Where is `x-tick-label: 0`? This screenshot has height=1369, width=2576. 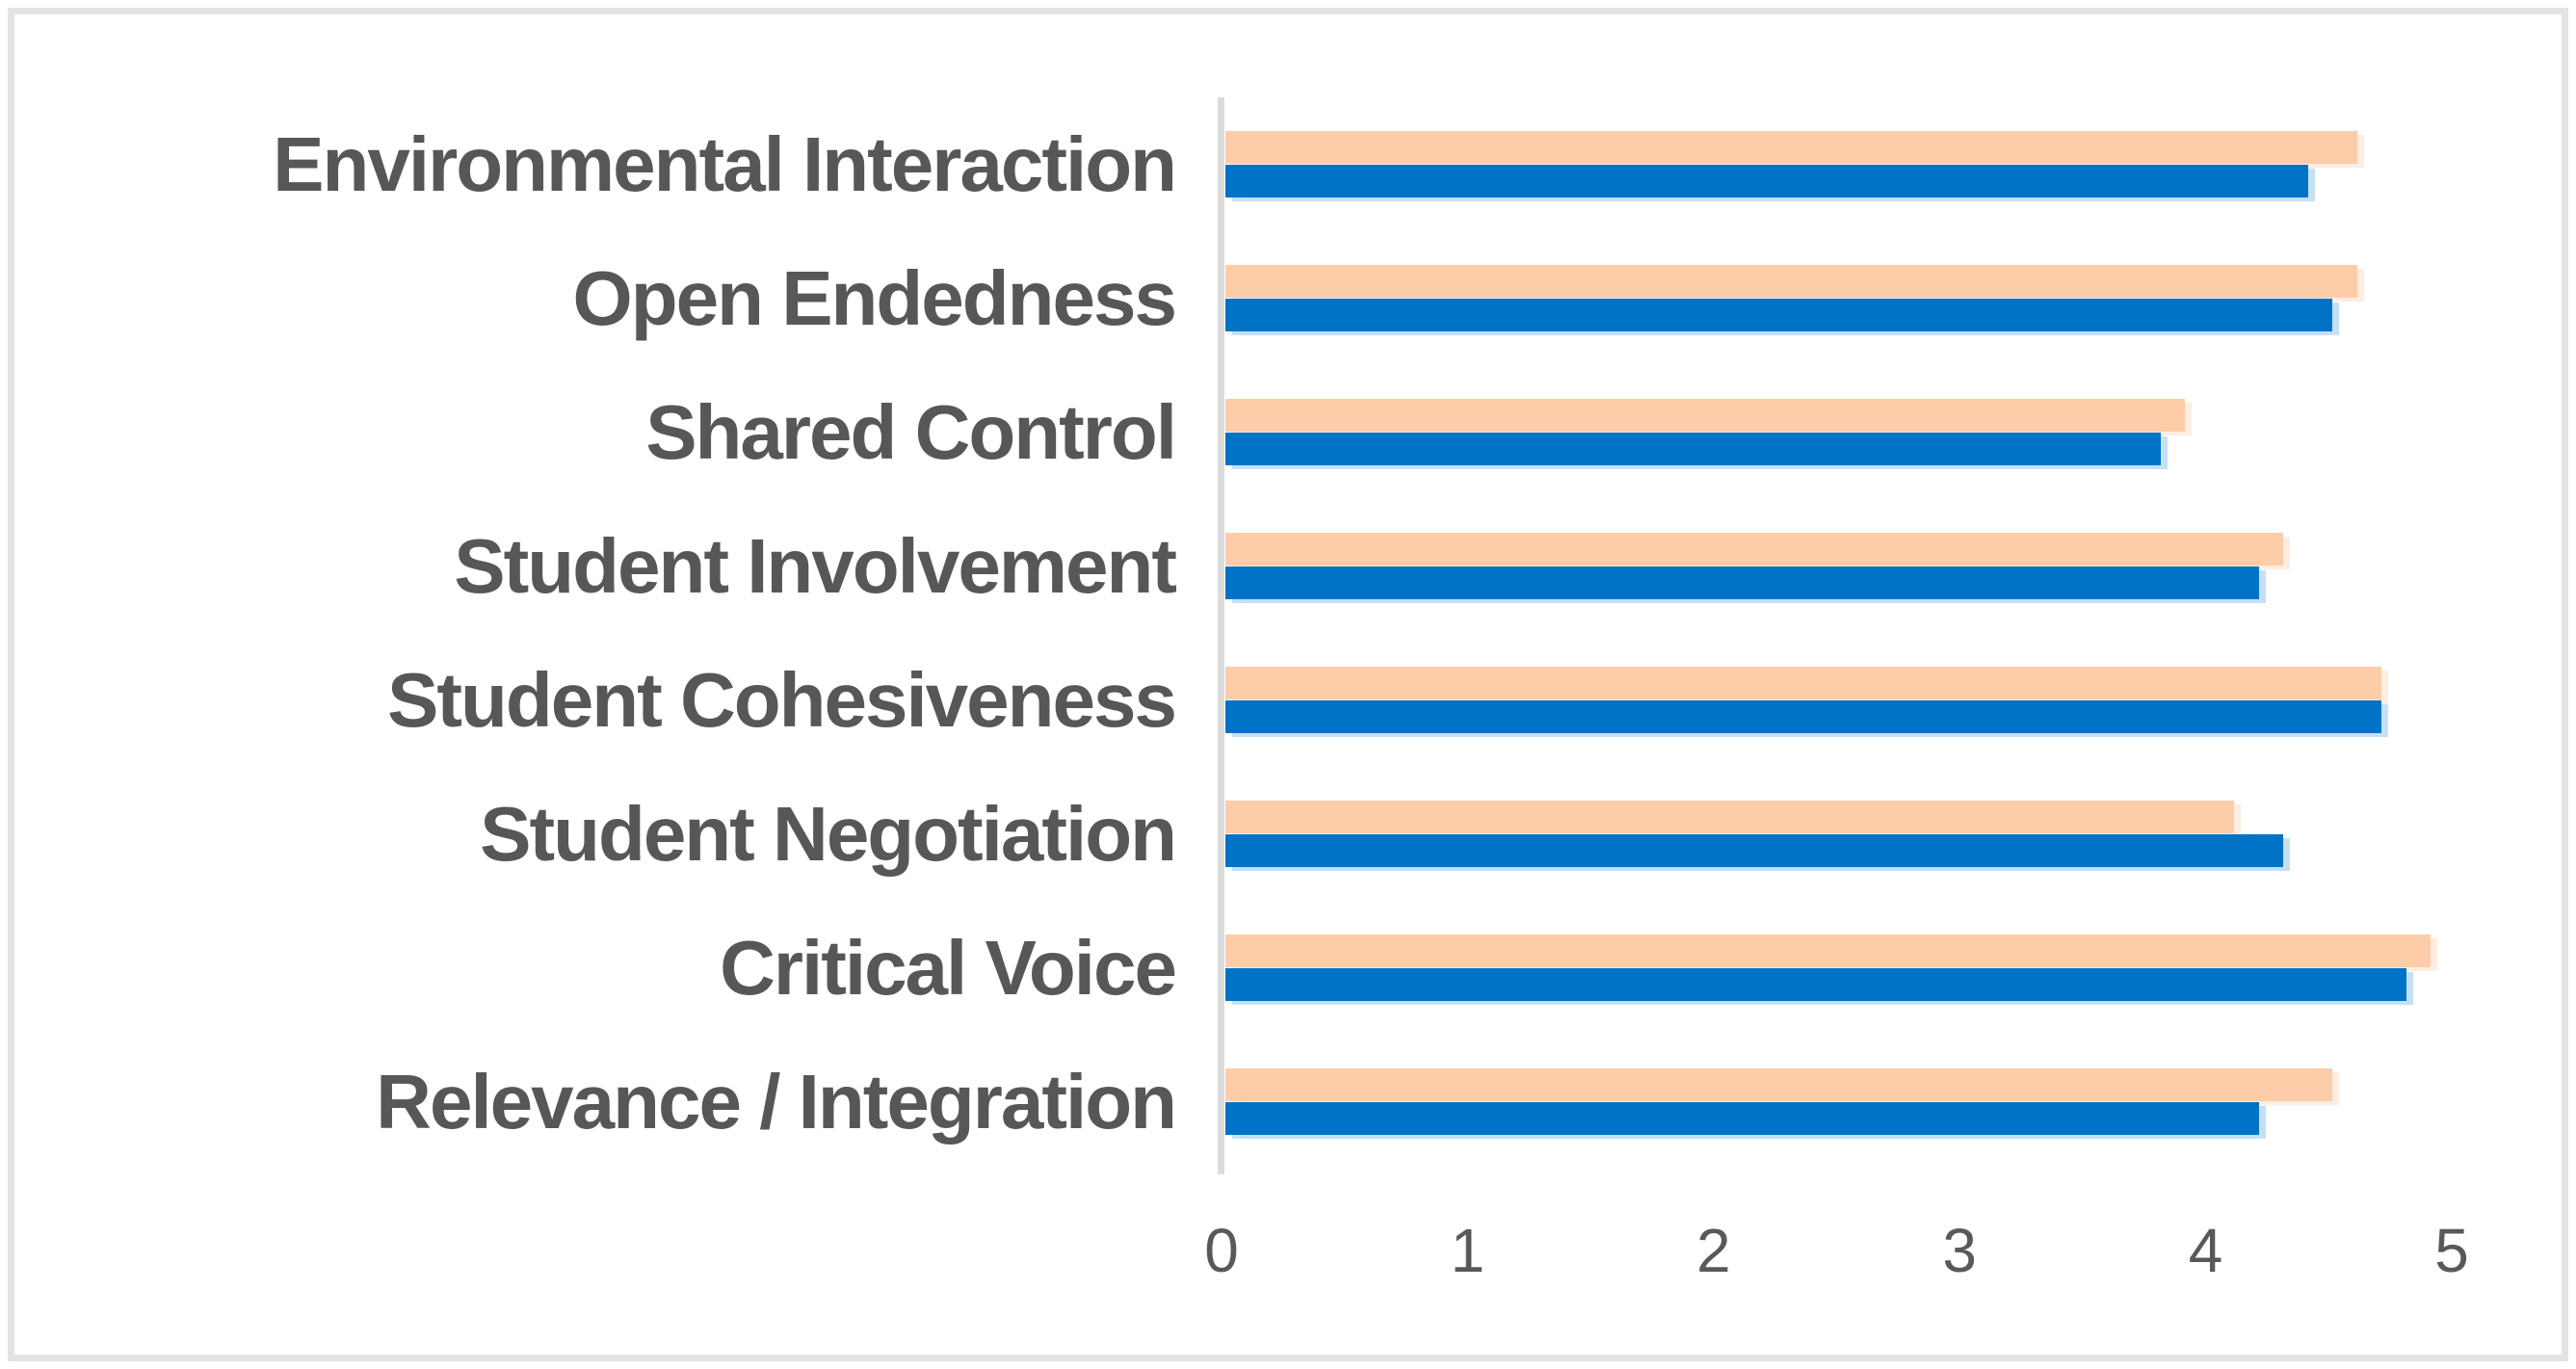 x-tick-label: 0 is located at coordinates (1221, 1250).